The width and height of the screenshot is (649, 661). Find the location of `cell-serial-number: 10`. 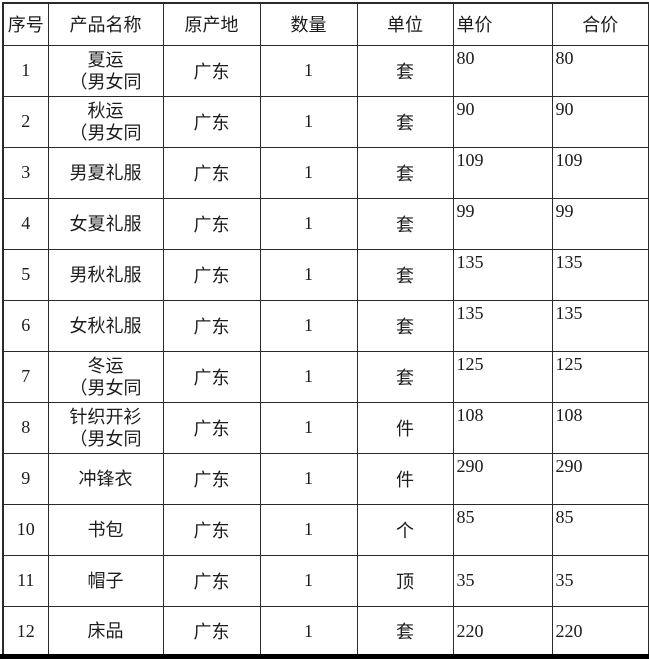

cell-serial-number: 10 is located at coordinates (25, 529).